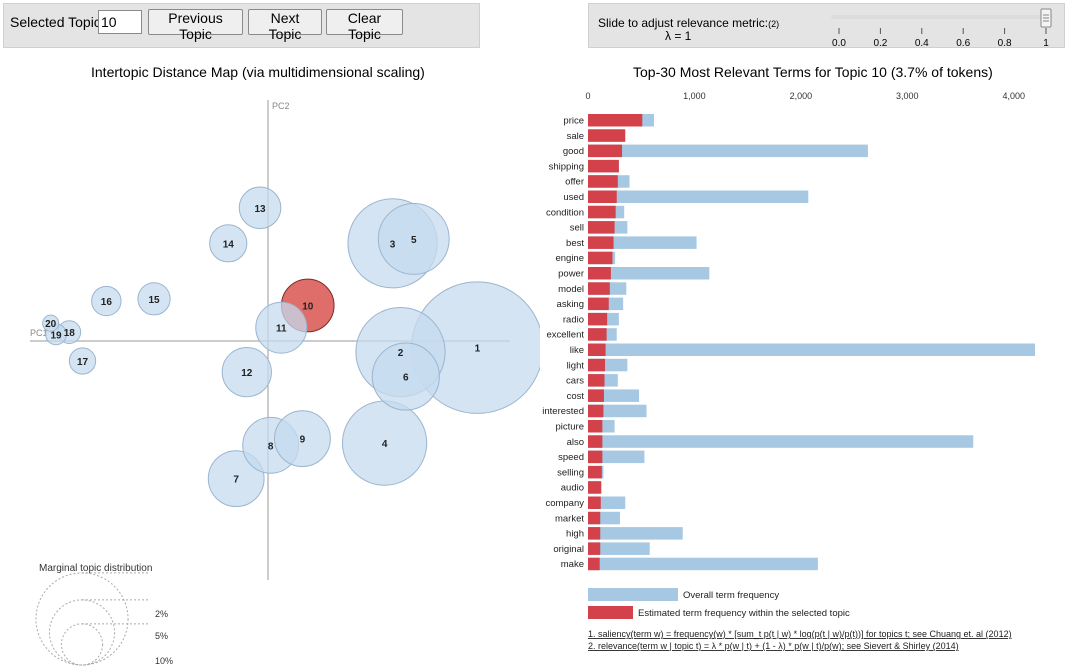 Image resolution: width=1077 pixels, height=668 pixels. What do you see at coordinates (571, 274) in the screenshot?
I see `term-label: power` at bounding box center [571, 274].